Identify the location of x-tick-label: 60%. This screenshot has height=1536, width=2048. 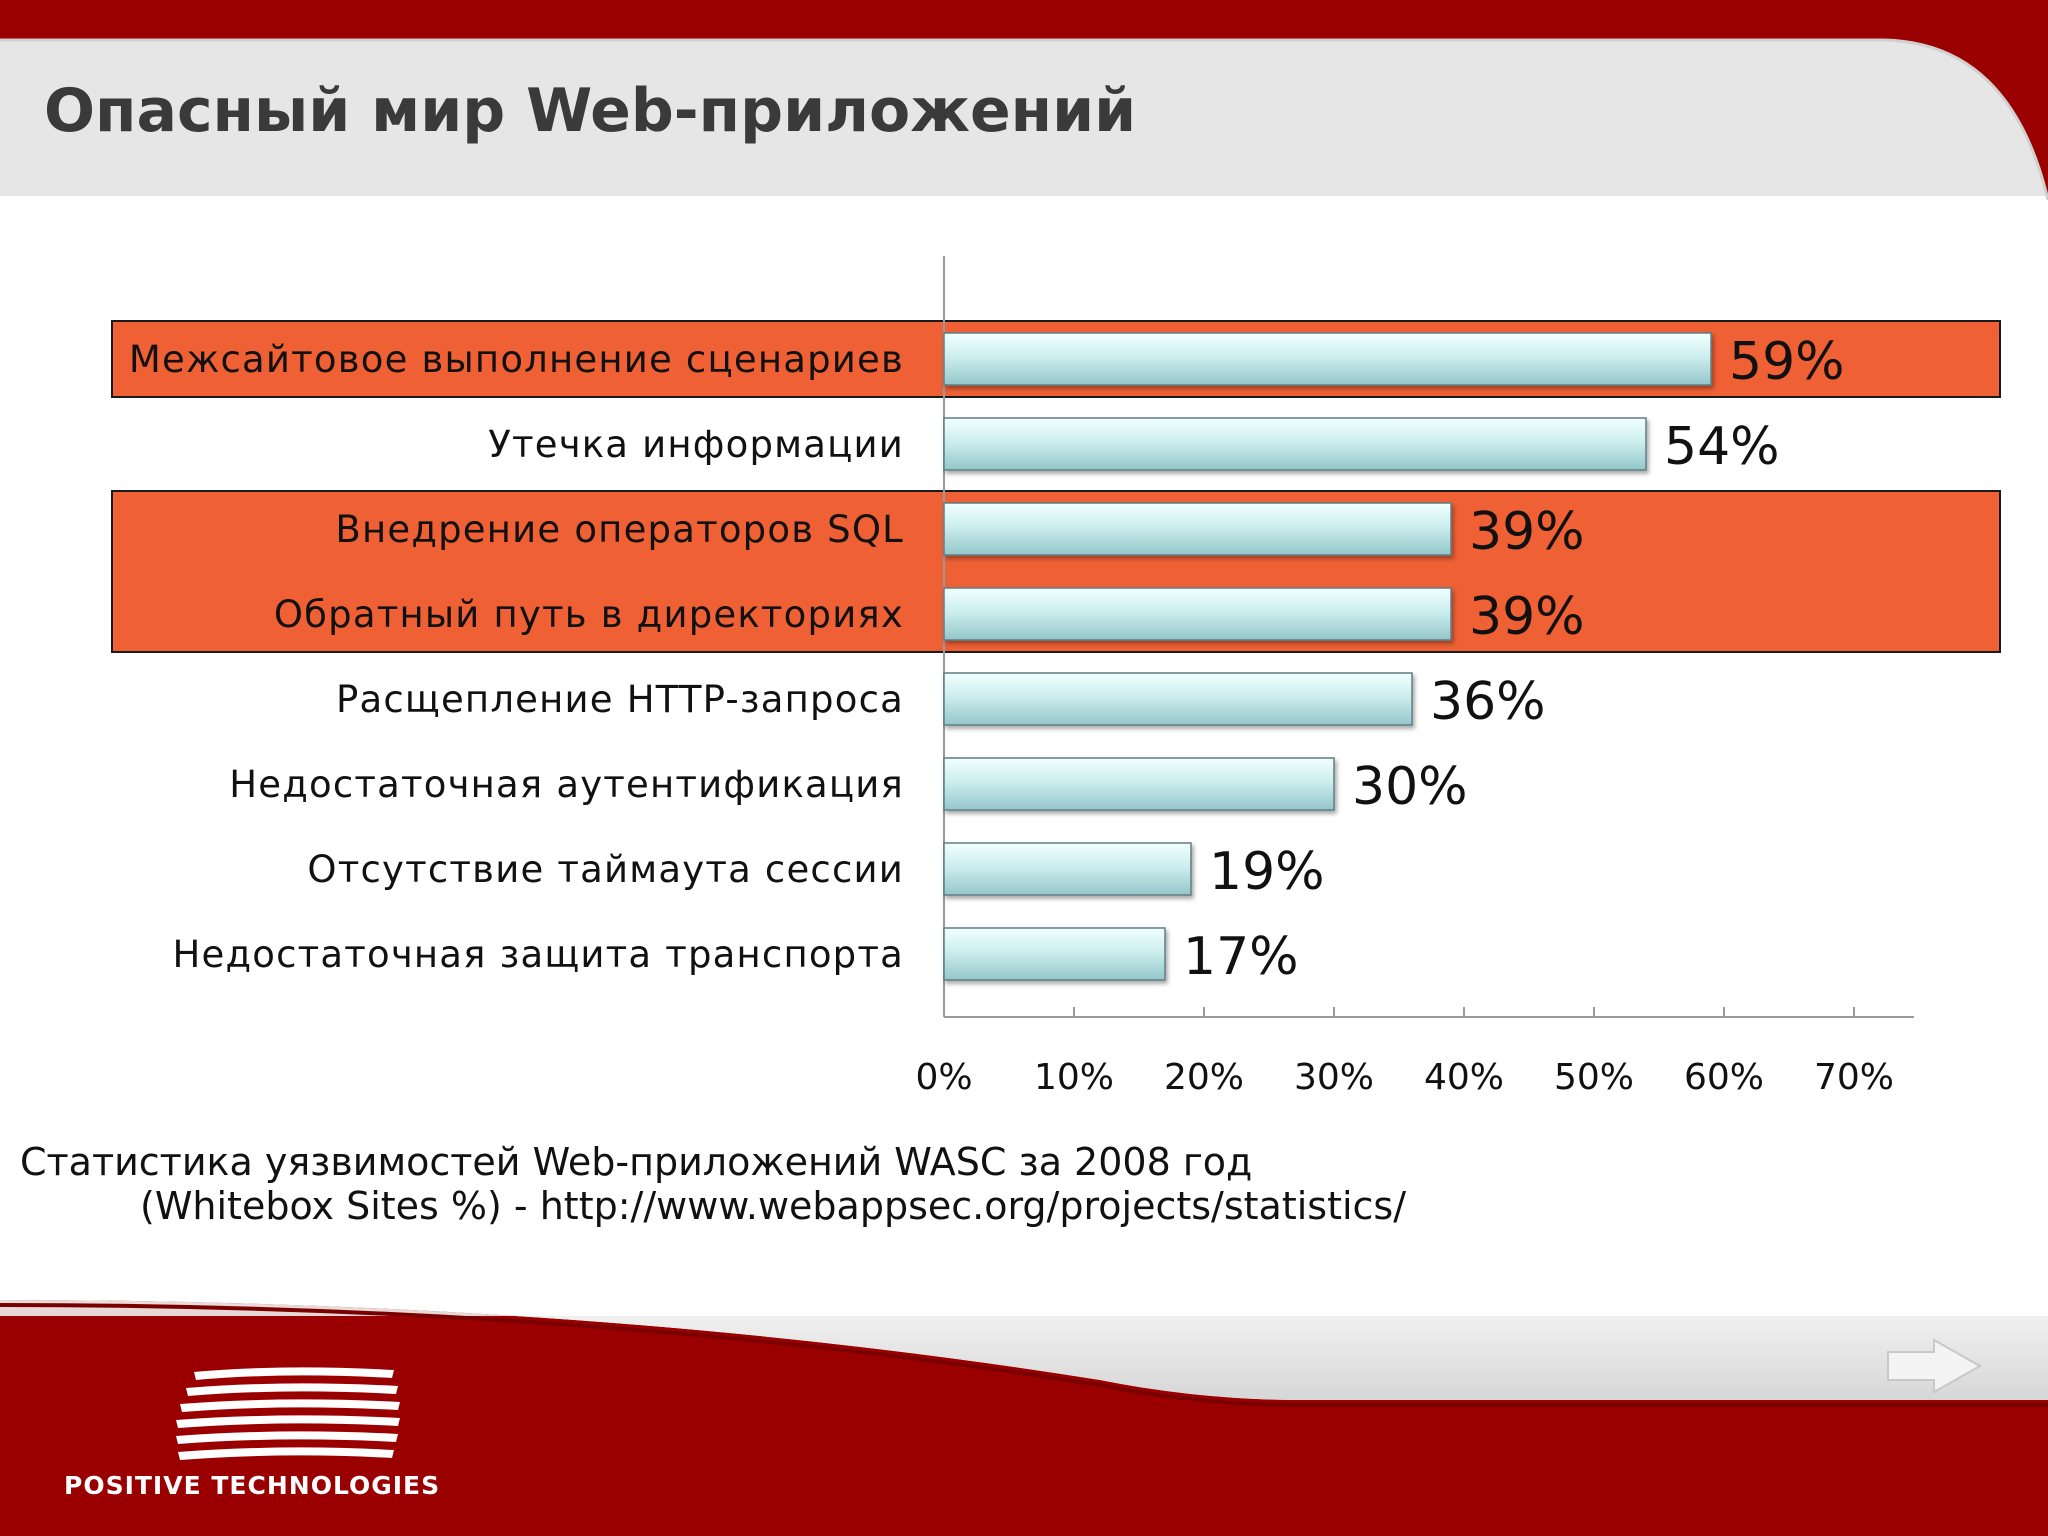
(1724, 1077).